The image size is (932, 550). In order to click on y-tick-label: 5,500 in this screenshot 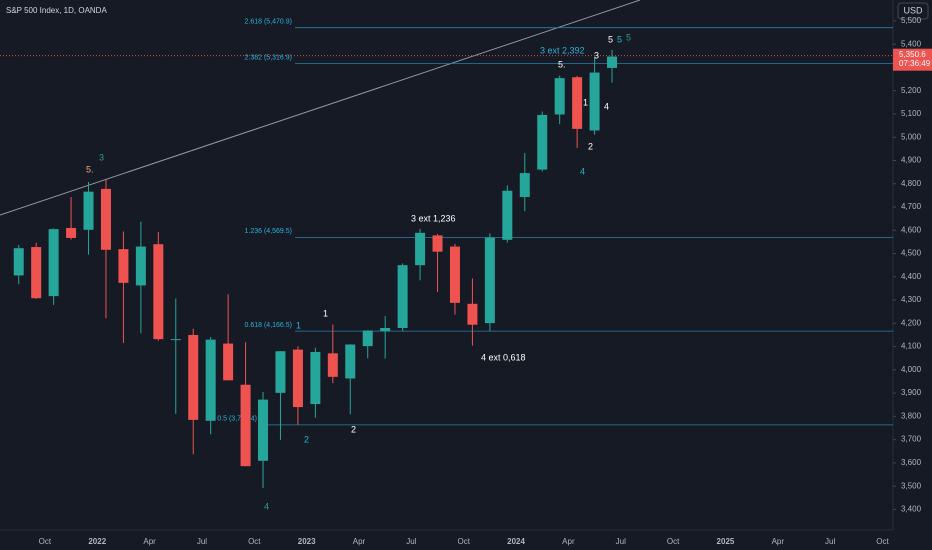, I will do `click(911, 20)`.